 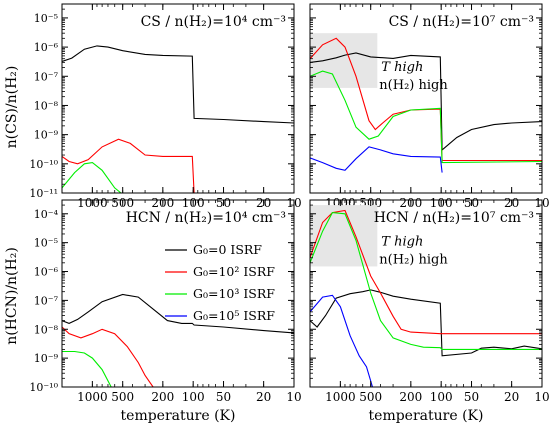 I want to click on y-tick-label: 10⁻¹¹, so click(x=43, y=193).